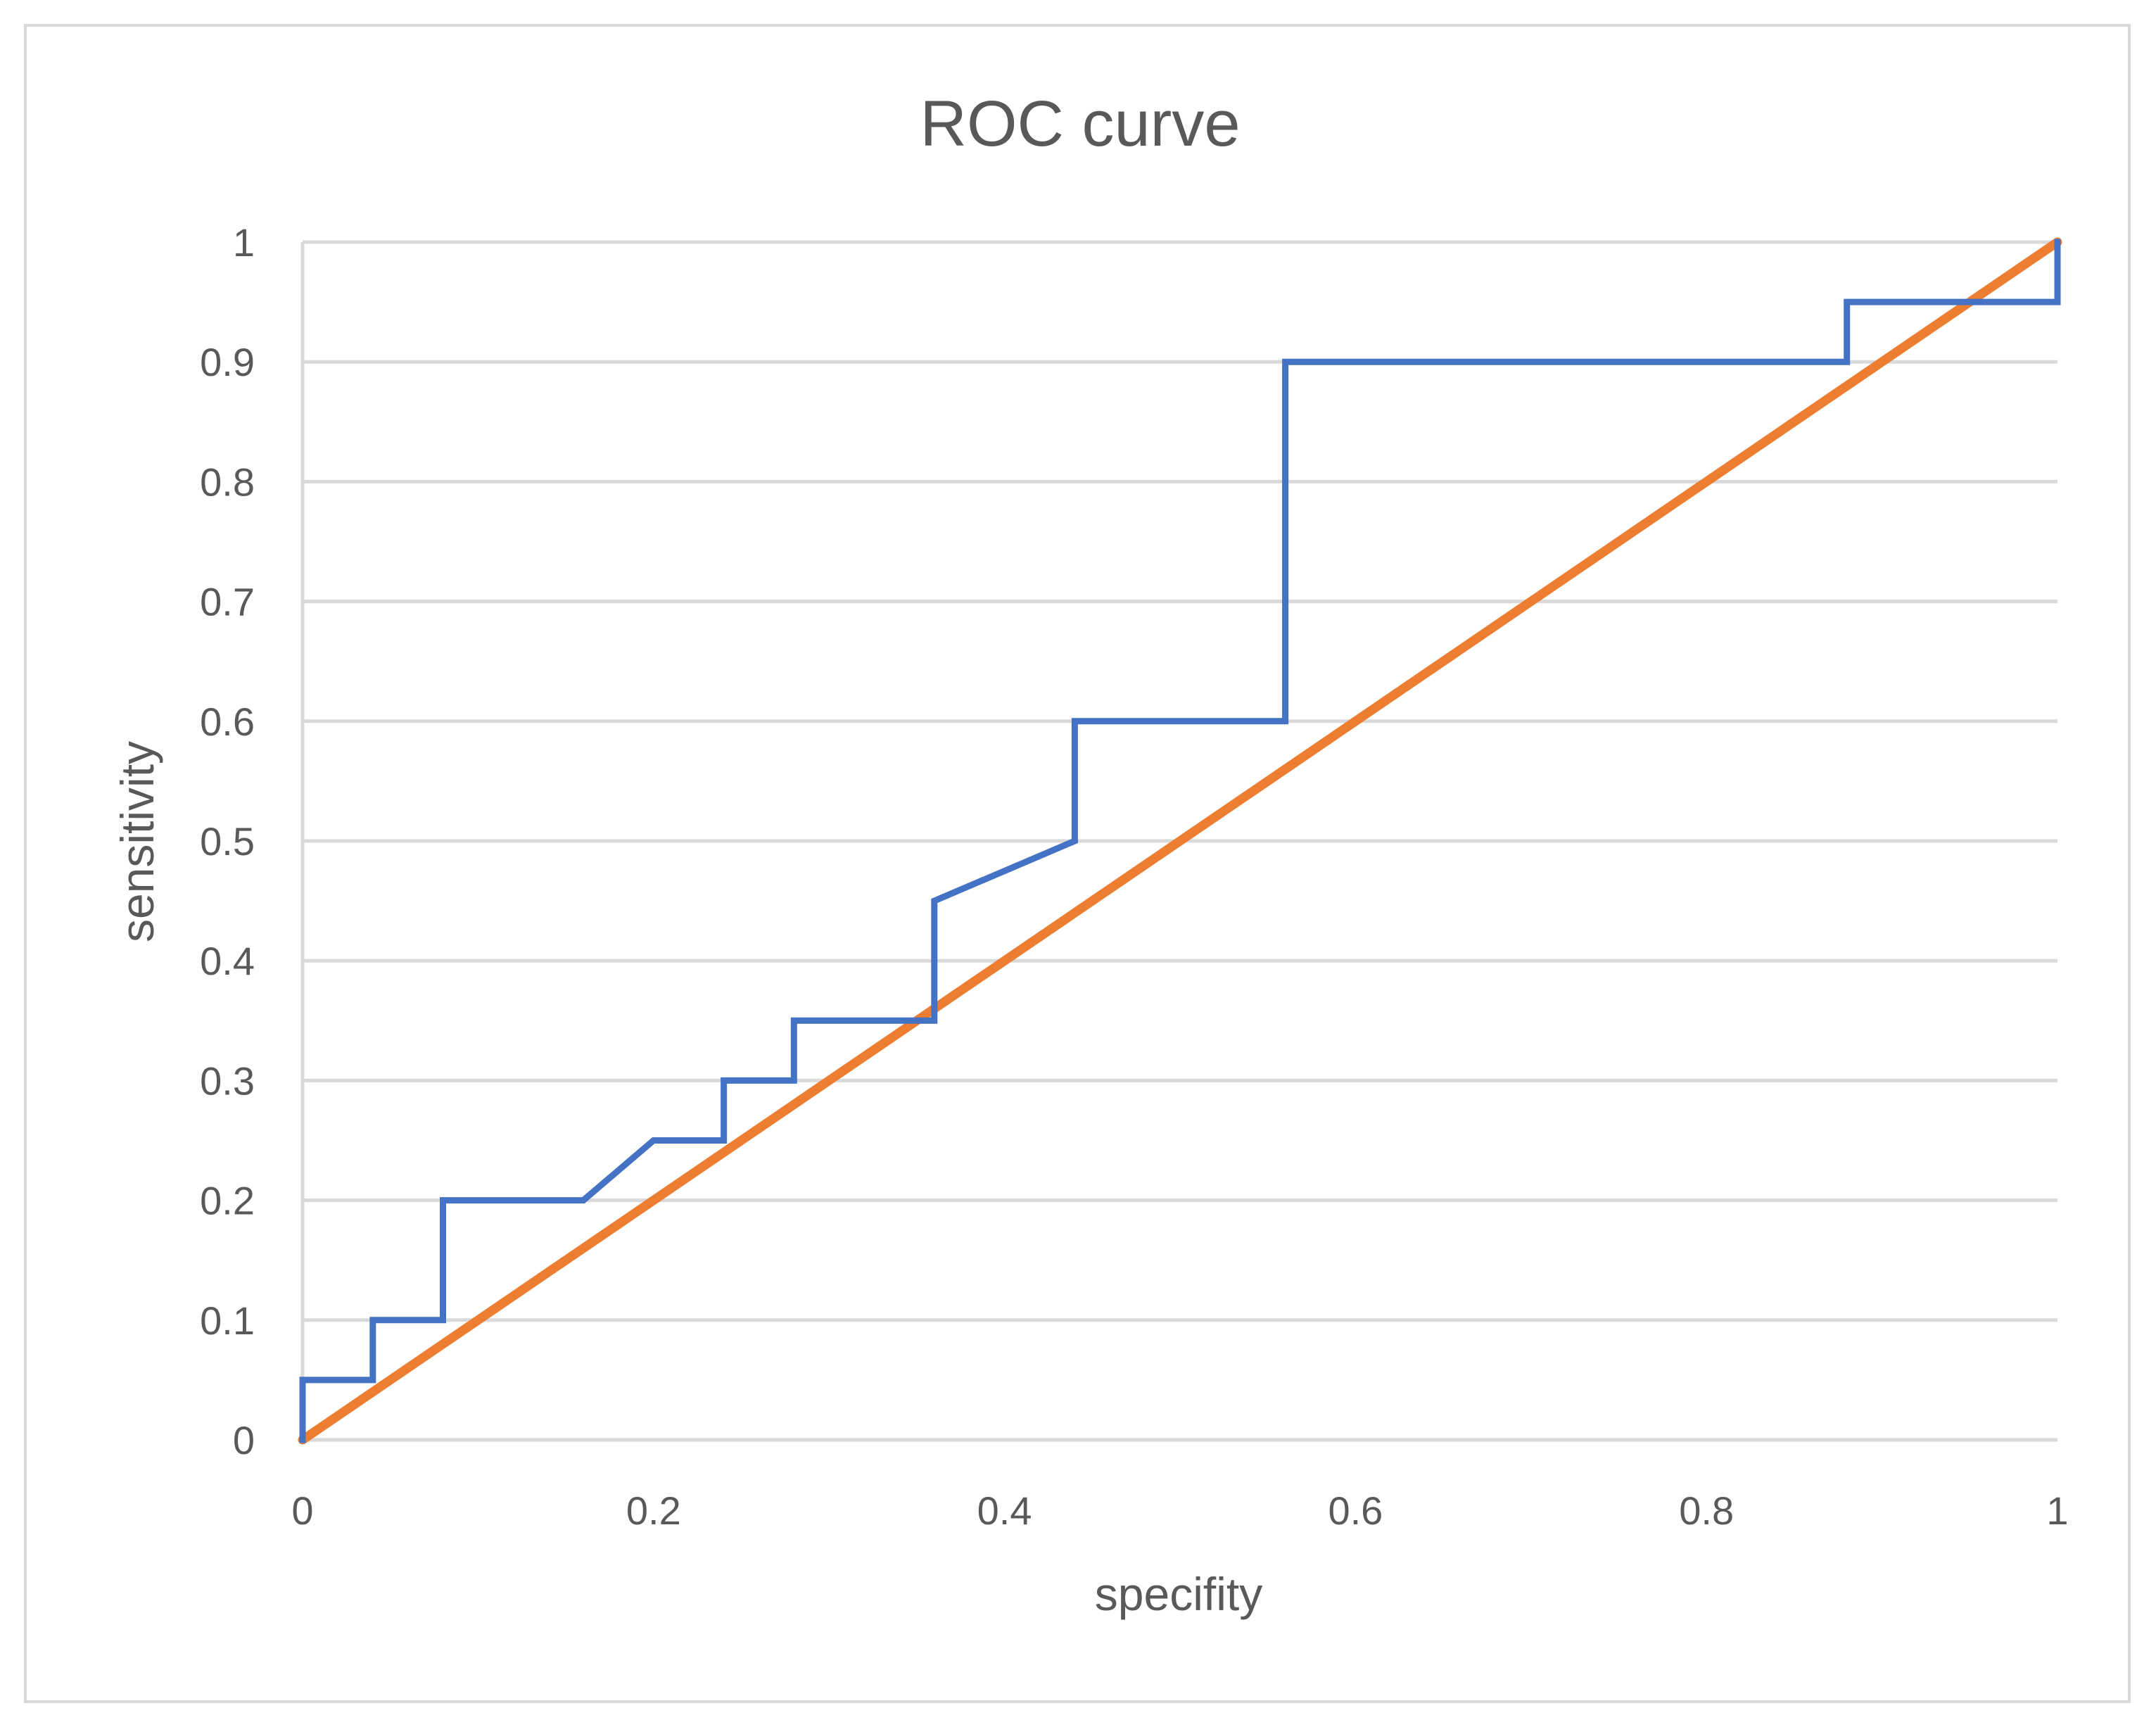 This screenshot has height=1727, width=2156. What do you see at coordinates (2057, 1511) in the screenshot?
I see `x-tick-label: 1` at bounding box center [2057, 1511].